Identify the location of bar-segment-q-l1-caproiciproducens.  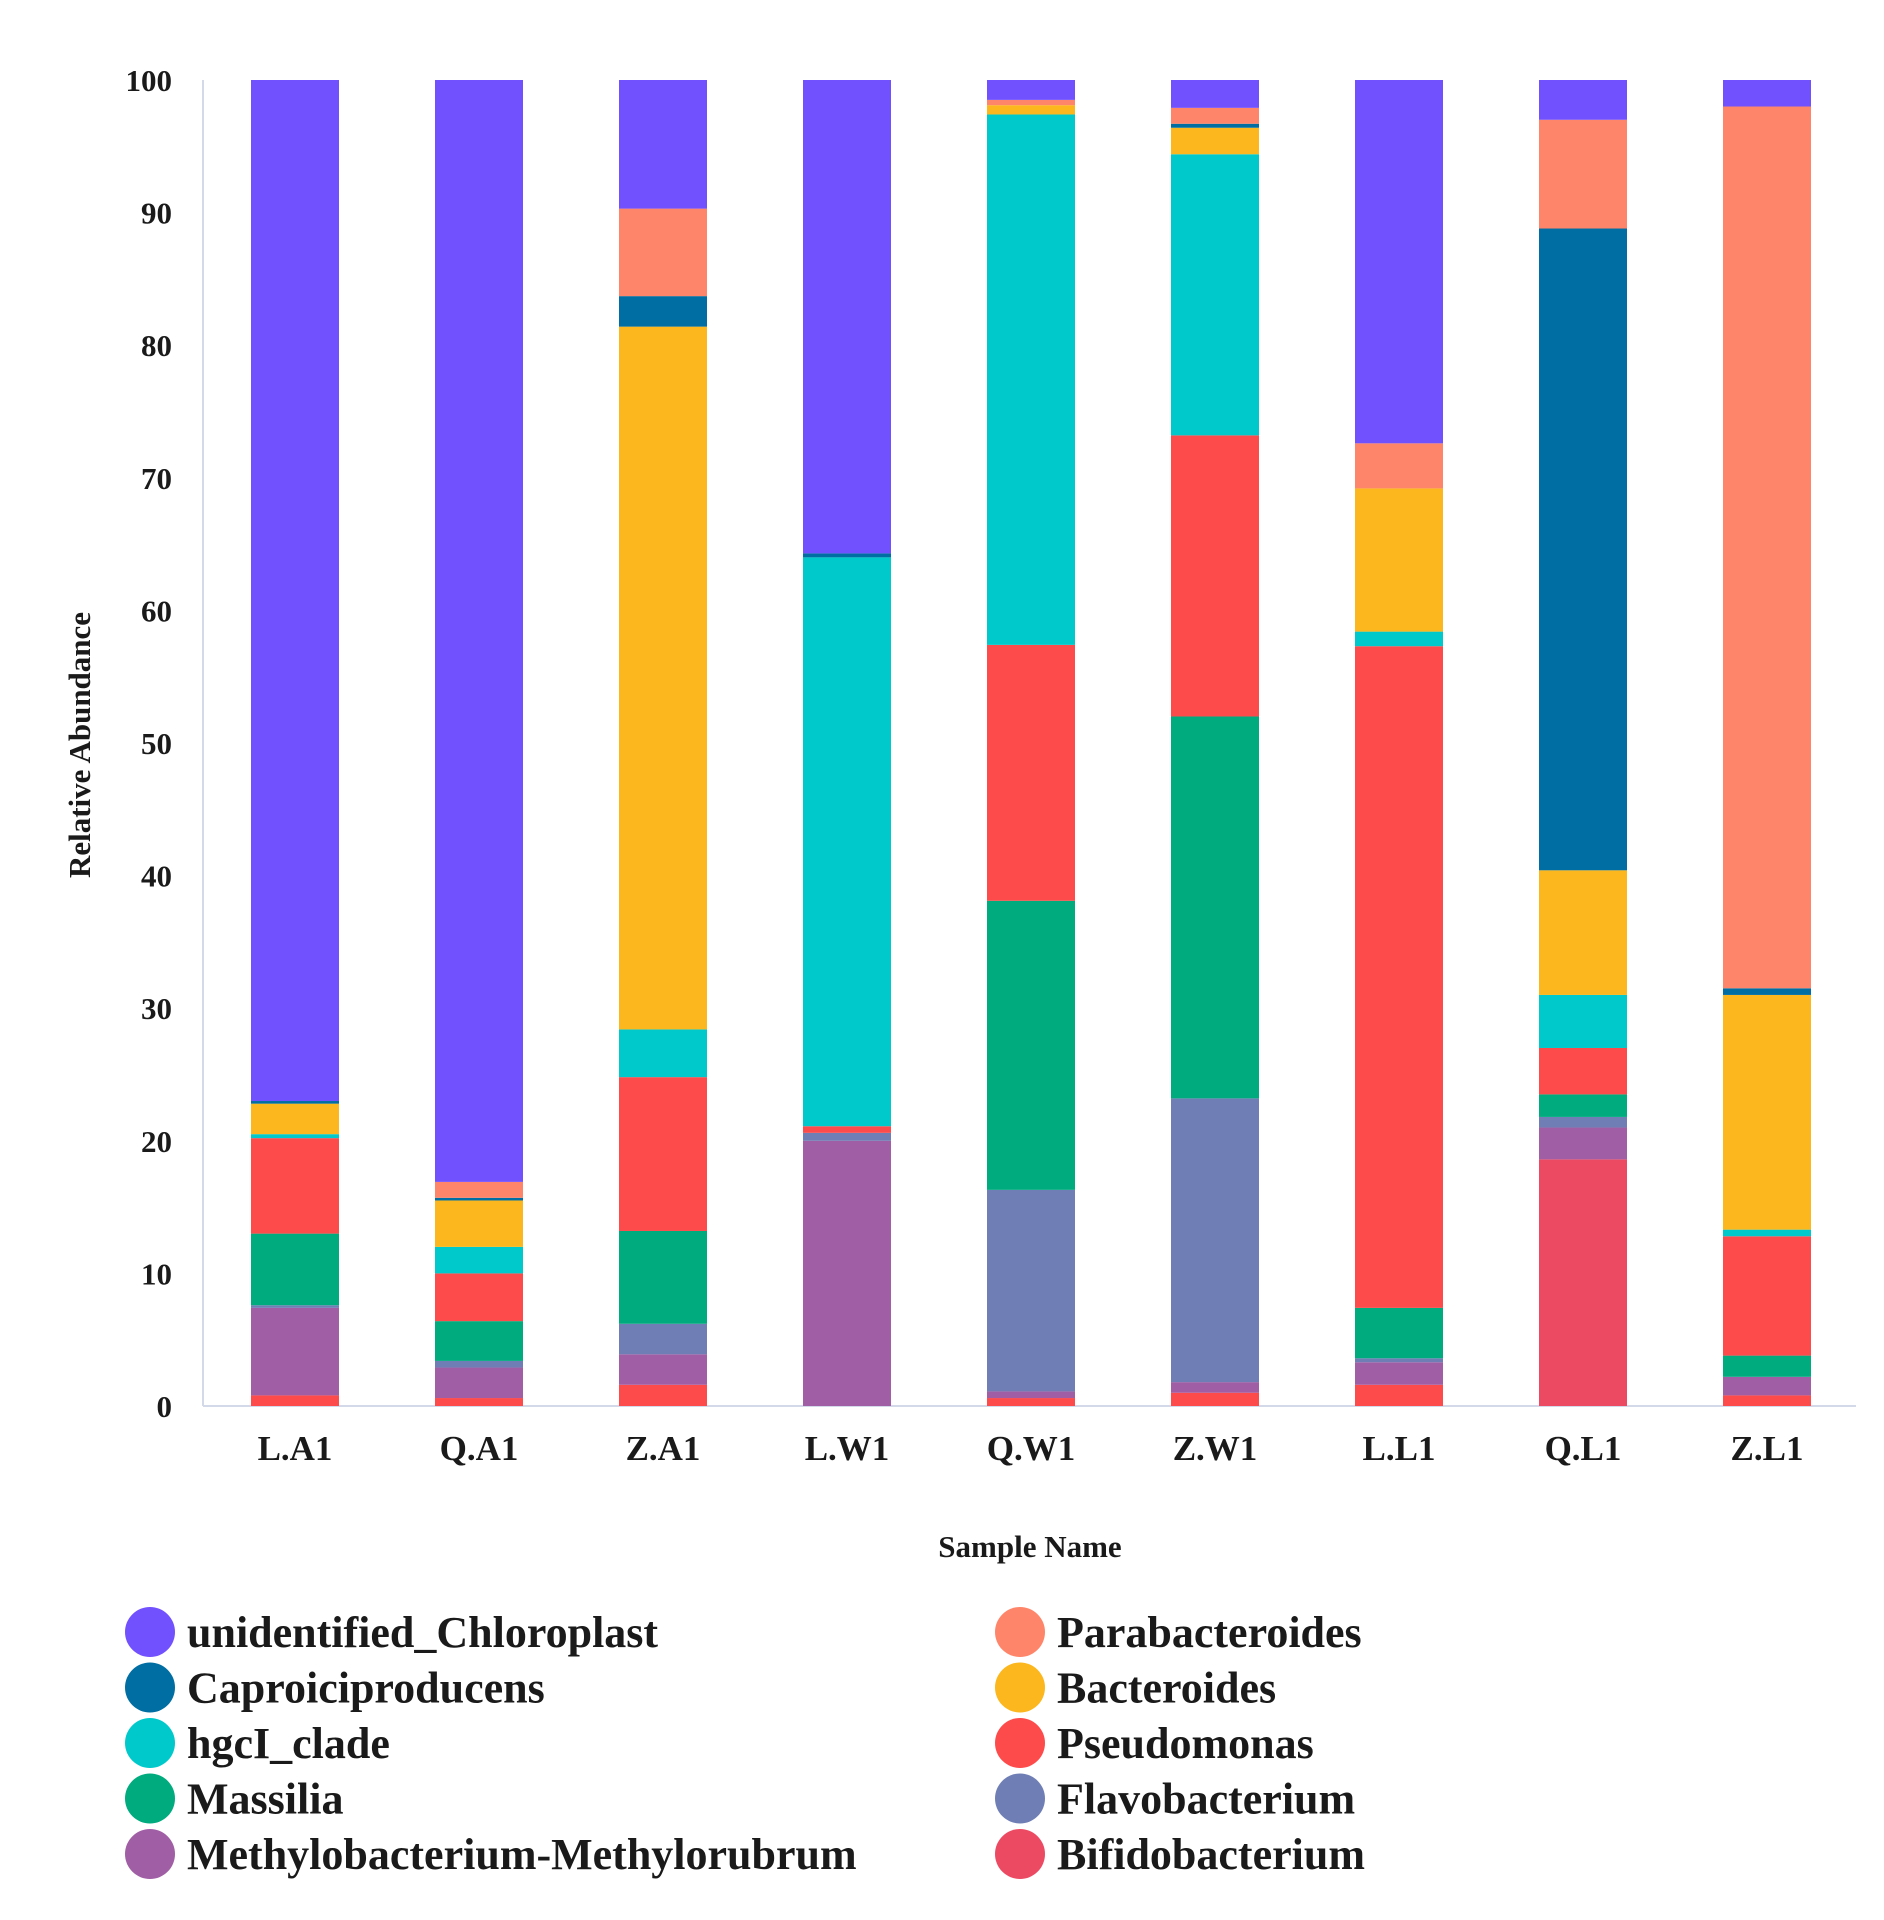
(1583, 549).